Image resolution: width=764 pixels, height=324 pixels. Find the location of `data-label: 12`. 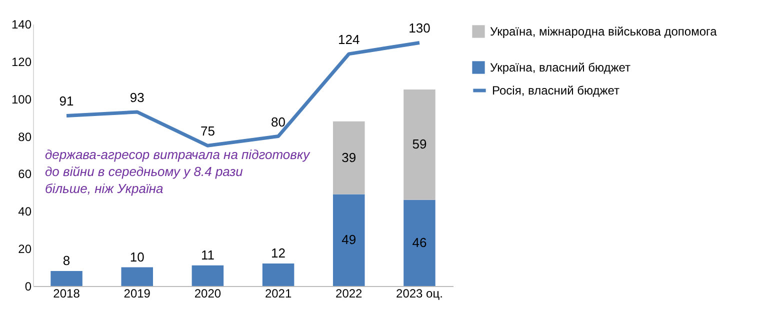

data-label: 12 is located at coordinates (278, 253).